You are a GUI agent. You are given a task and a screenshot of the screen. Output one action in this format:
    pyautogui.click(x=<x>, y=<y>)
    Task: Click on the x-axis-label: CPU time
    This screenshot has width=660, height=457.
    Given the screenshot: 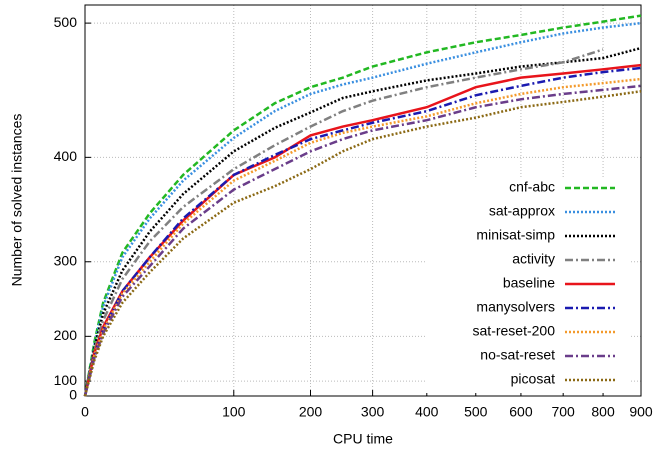 What is the action you would take?
    pyautogui.click(x=363, y=439)
    